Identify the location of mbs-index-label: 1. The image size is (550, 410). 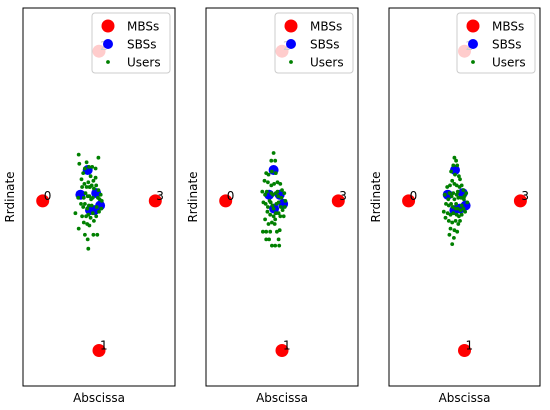
(104, 346).